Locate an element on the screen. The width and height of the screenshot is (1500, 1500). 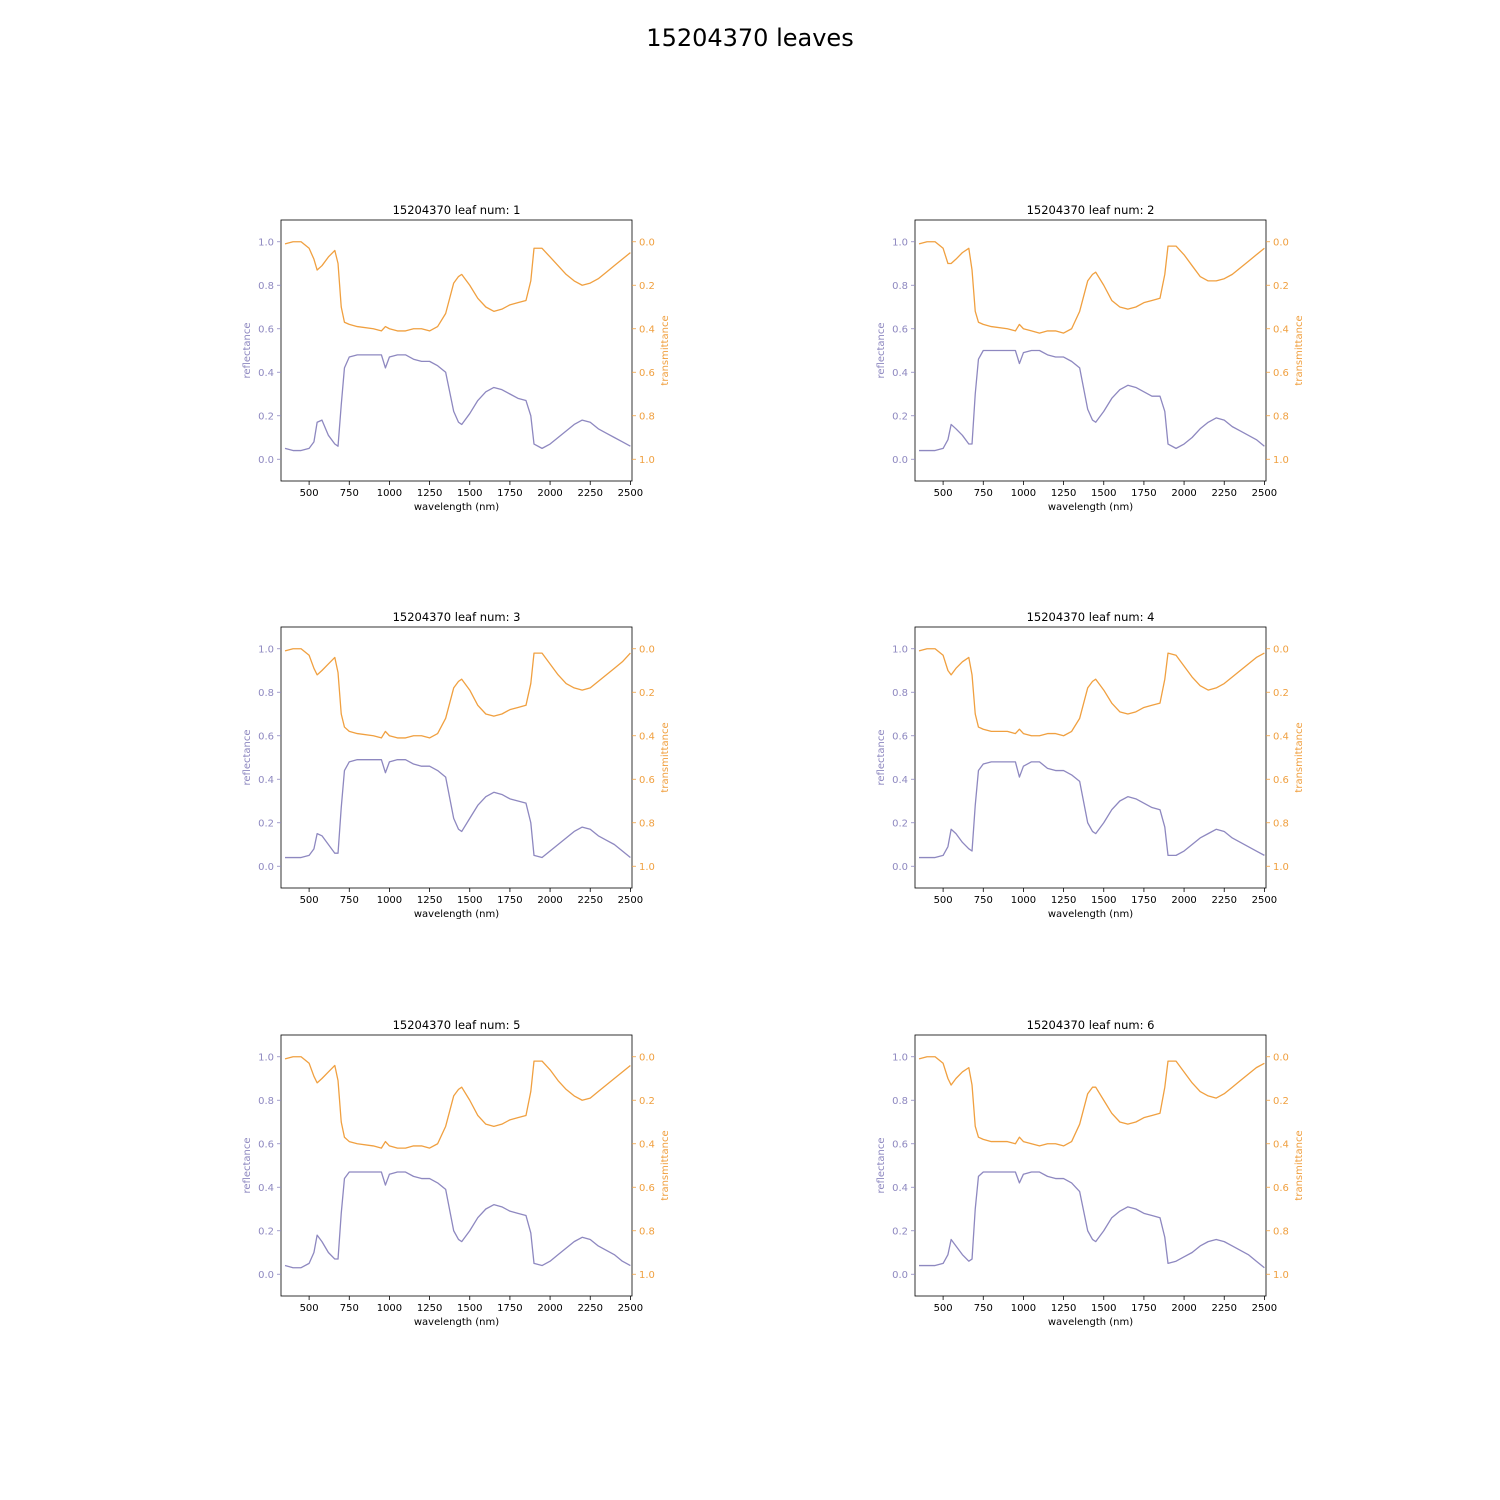
y-right-tick-label: 0.8 is located at coordinates (1281, 823).